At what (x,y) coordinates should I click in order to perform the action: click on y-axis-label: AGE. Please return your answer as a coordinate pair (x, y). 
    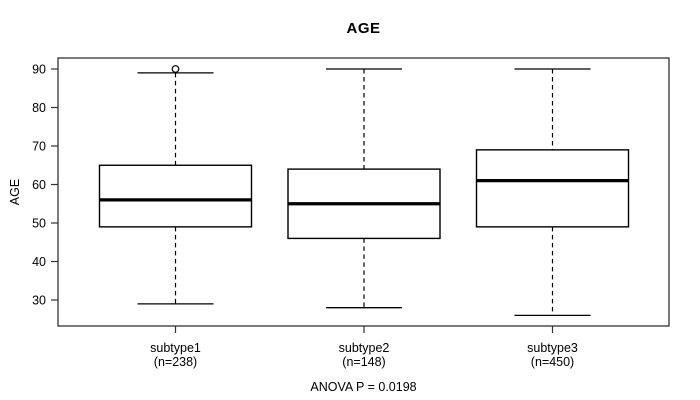
    Looking at the image, I should click on (15, 192).